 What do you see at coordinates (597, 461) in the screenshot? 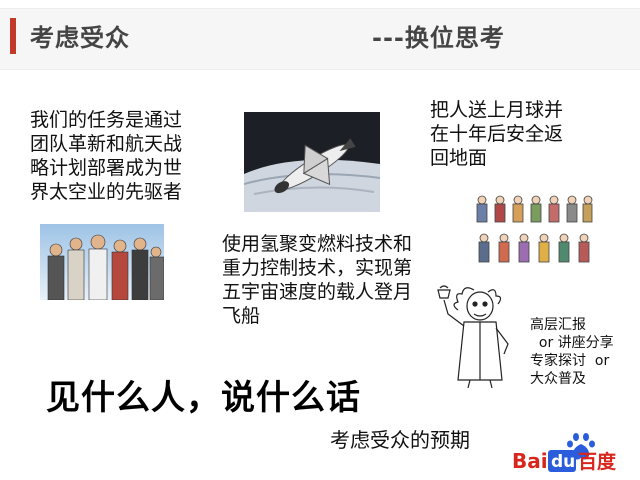
I see `logo-text-baidu-cn: 百度` at bounding box center [597, 461].